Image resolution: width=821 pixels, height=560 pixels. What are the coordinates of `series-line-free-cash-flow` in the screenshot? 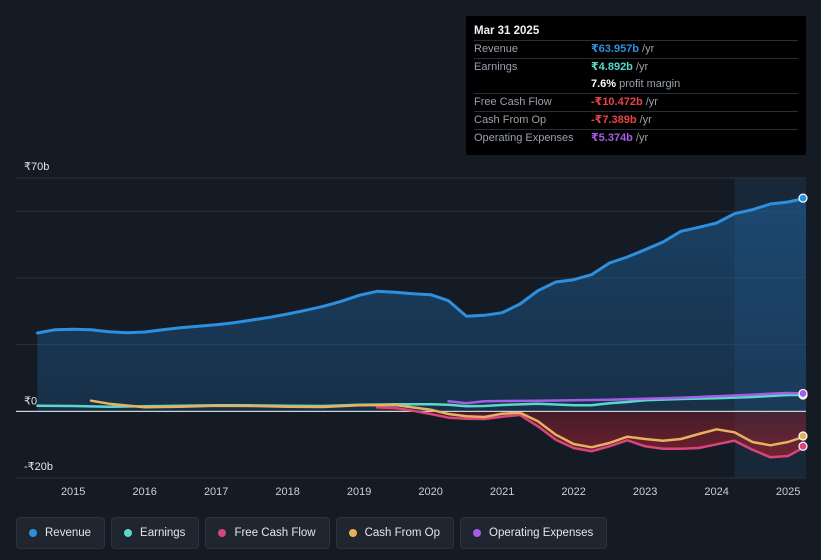 It's located at (591, 432).